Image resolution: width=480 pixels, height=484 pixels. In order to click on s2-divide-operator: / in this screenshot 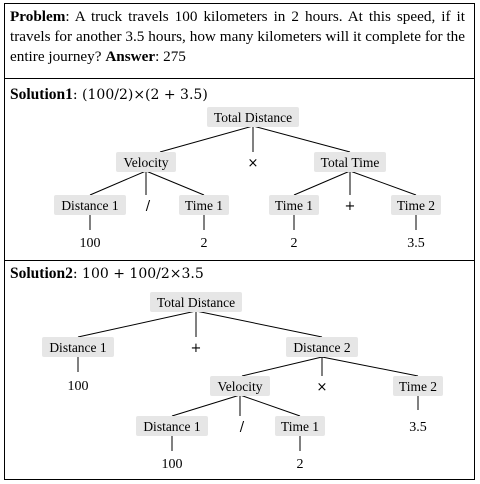, I will do `click(242, 427)`.